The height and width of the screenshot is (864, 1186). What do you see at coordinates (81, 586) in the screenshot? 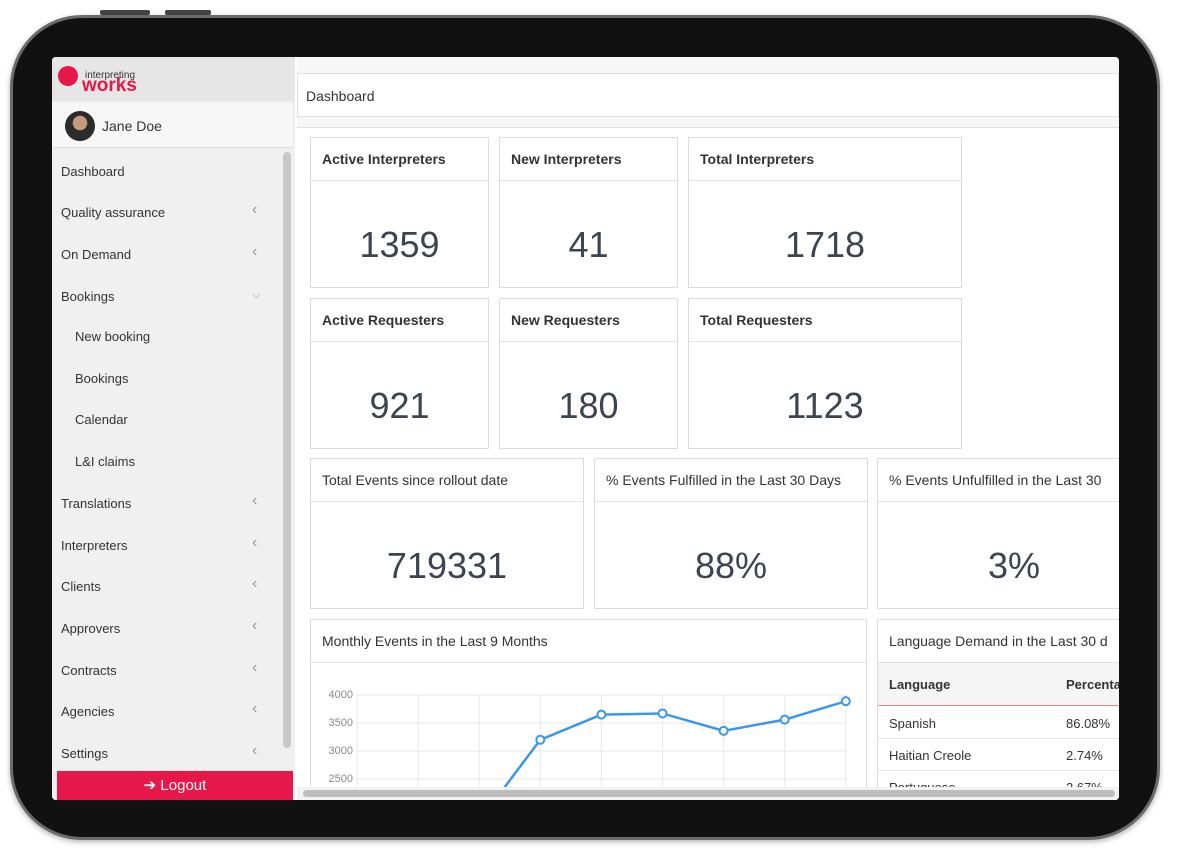
I see `menu-label: Clients` at bounding box center [81, 586].